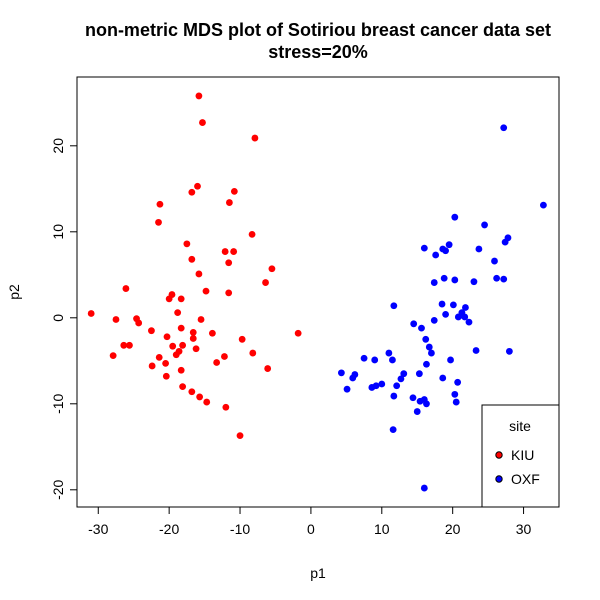  Describe the element at coordinates (525, 479) in the screenshot. I see `legend-label-oxf: OXF` at that location.